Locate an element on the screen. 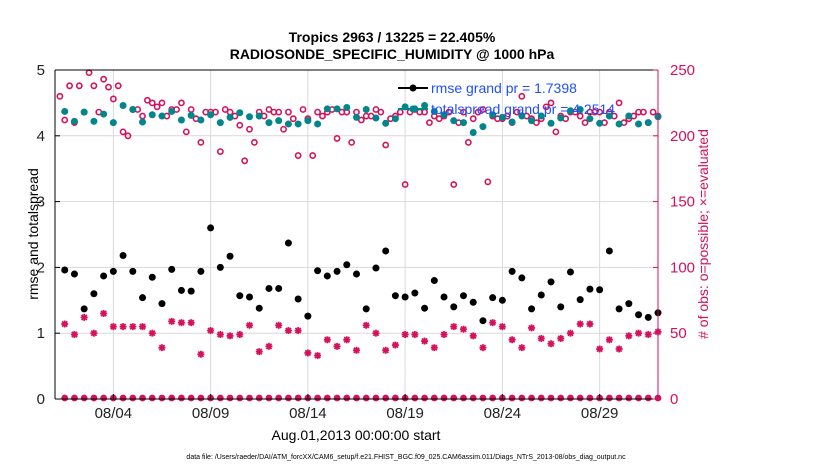 Image resolution: width=830 pixels, height=470 pixels. y-tick-label-left: 3 is located at coordinates (41, 202).